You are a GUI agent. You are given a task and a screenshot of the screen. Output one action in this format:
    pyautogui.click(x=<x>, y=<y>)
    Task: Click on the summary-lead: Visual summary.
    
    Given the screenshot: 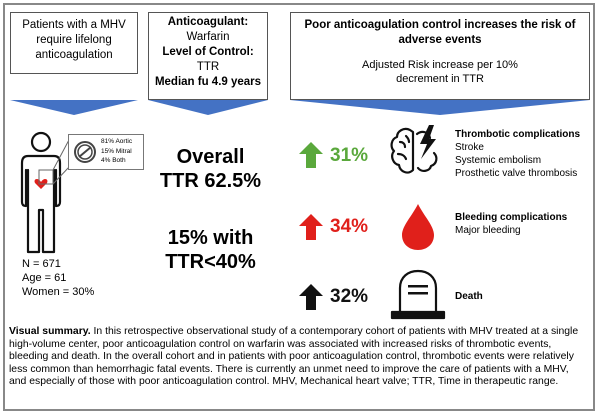 What is the action you would take?
    pyautogui.click(x=50, y=331)
    